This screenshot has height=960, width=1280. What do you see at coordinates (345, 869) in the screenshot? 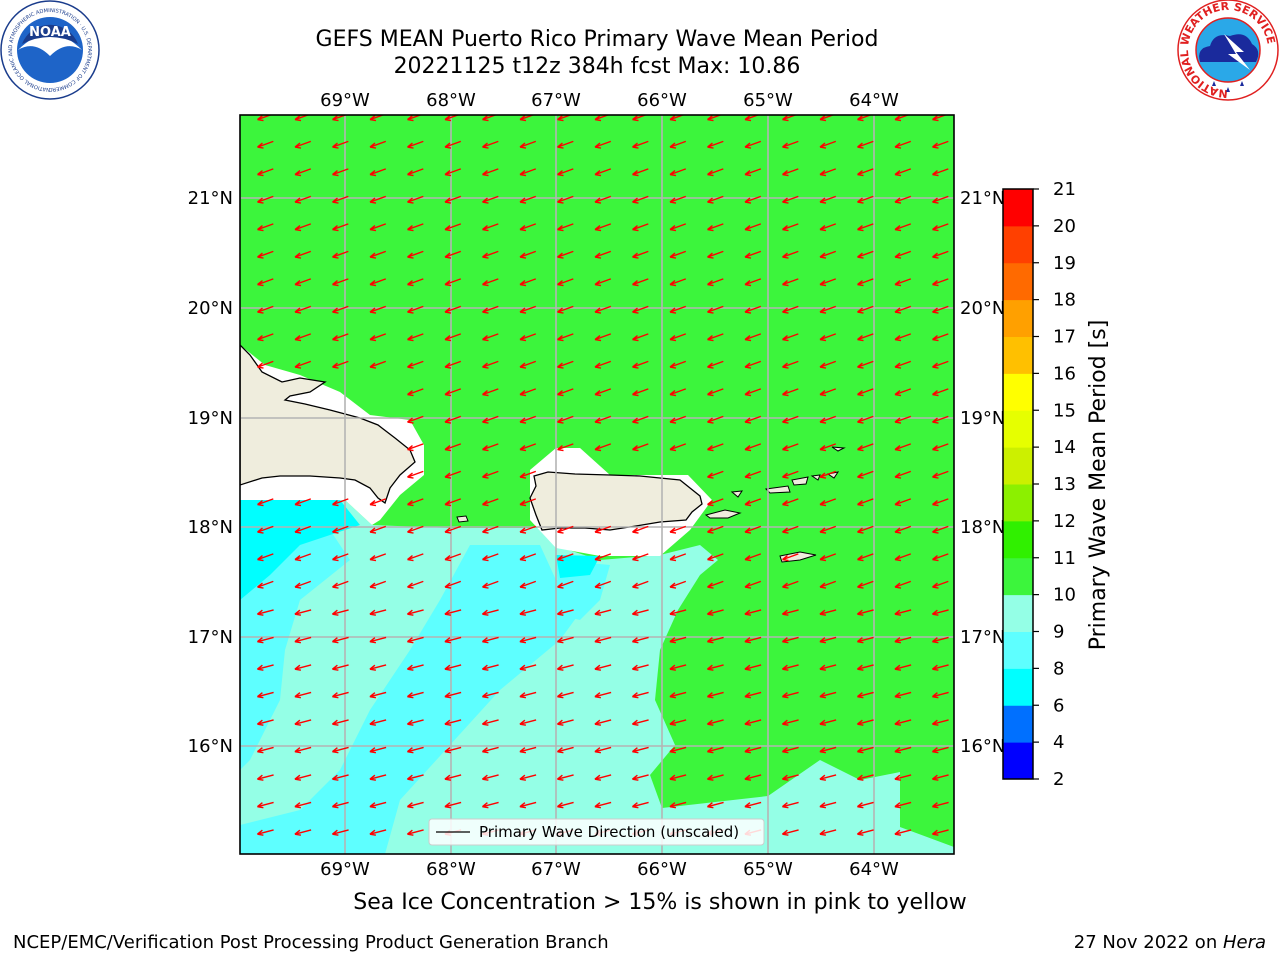
I see `lon-tick-label: 69°W` at bounding box center [345, 869].